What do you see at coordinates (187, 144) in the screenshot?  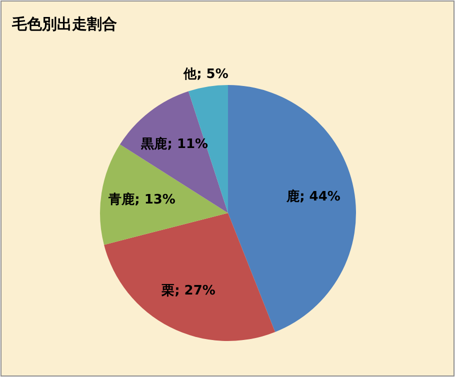 I see `data-label: ; 11%` at bounding box center [187, 144].